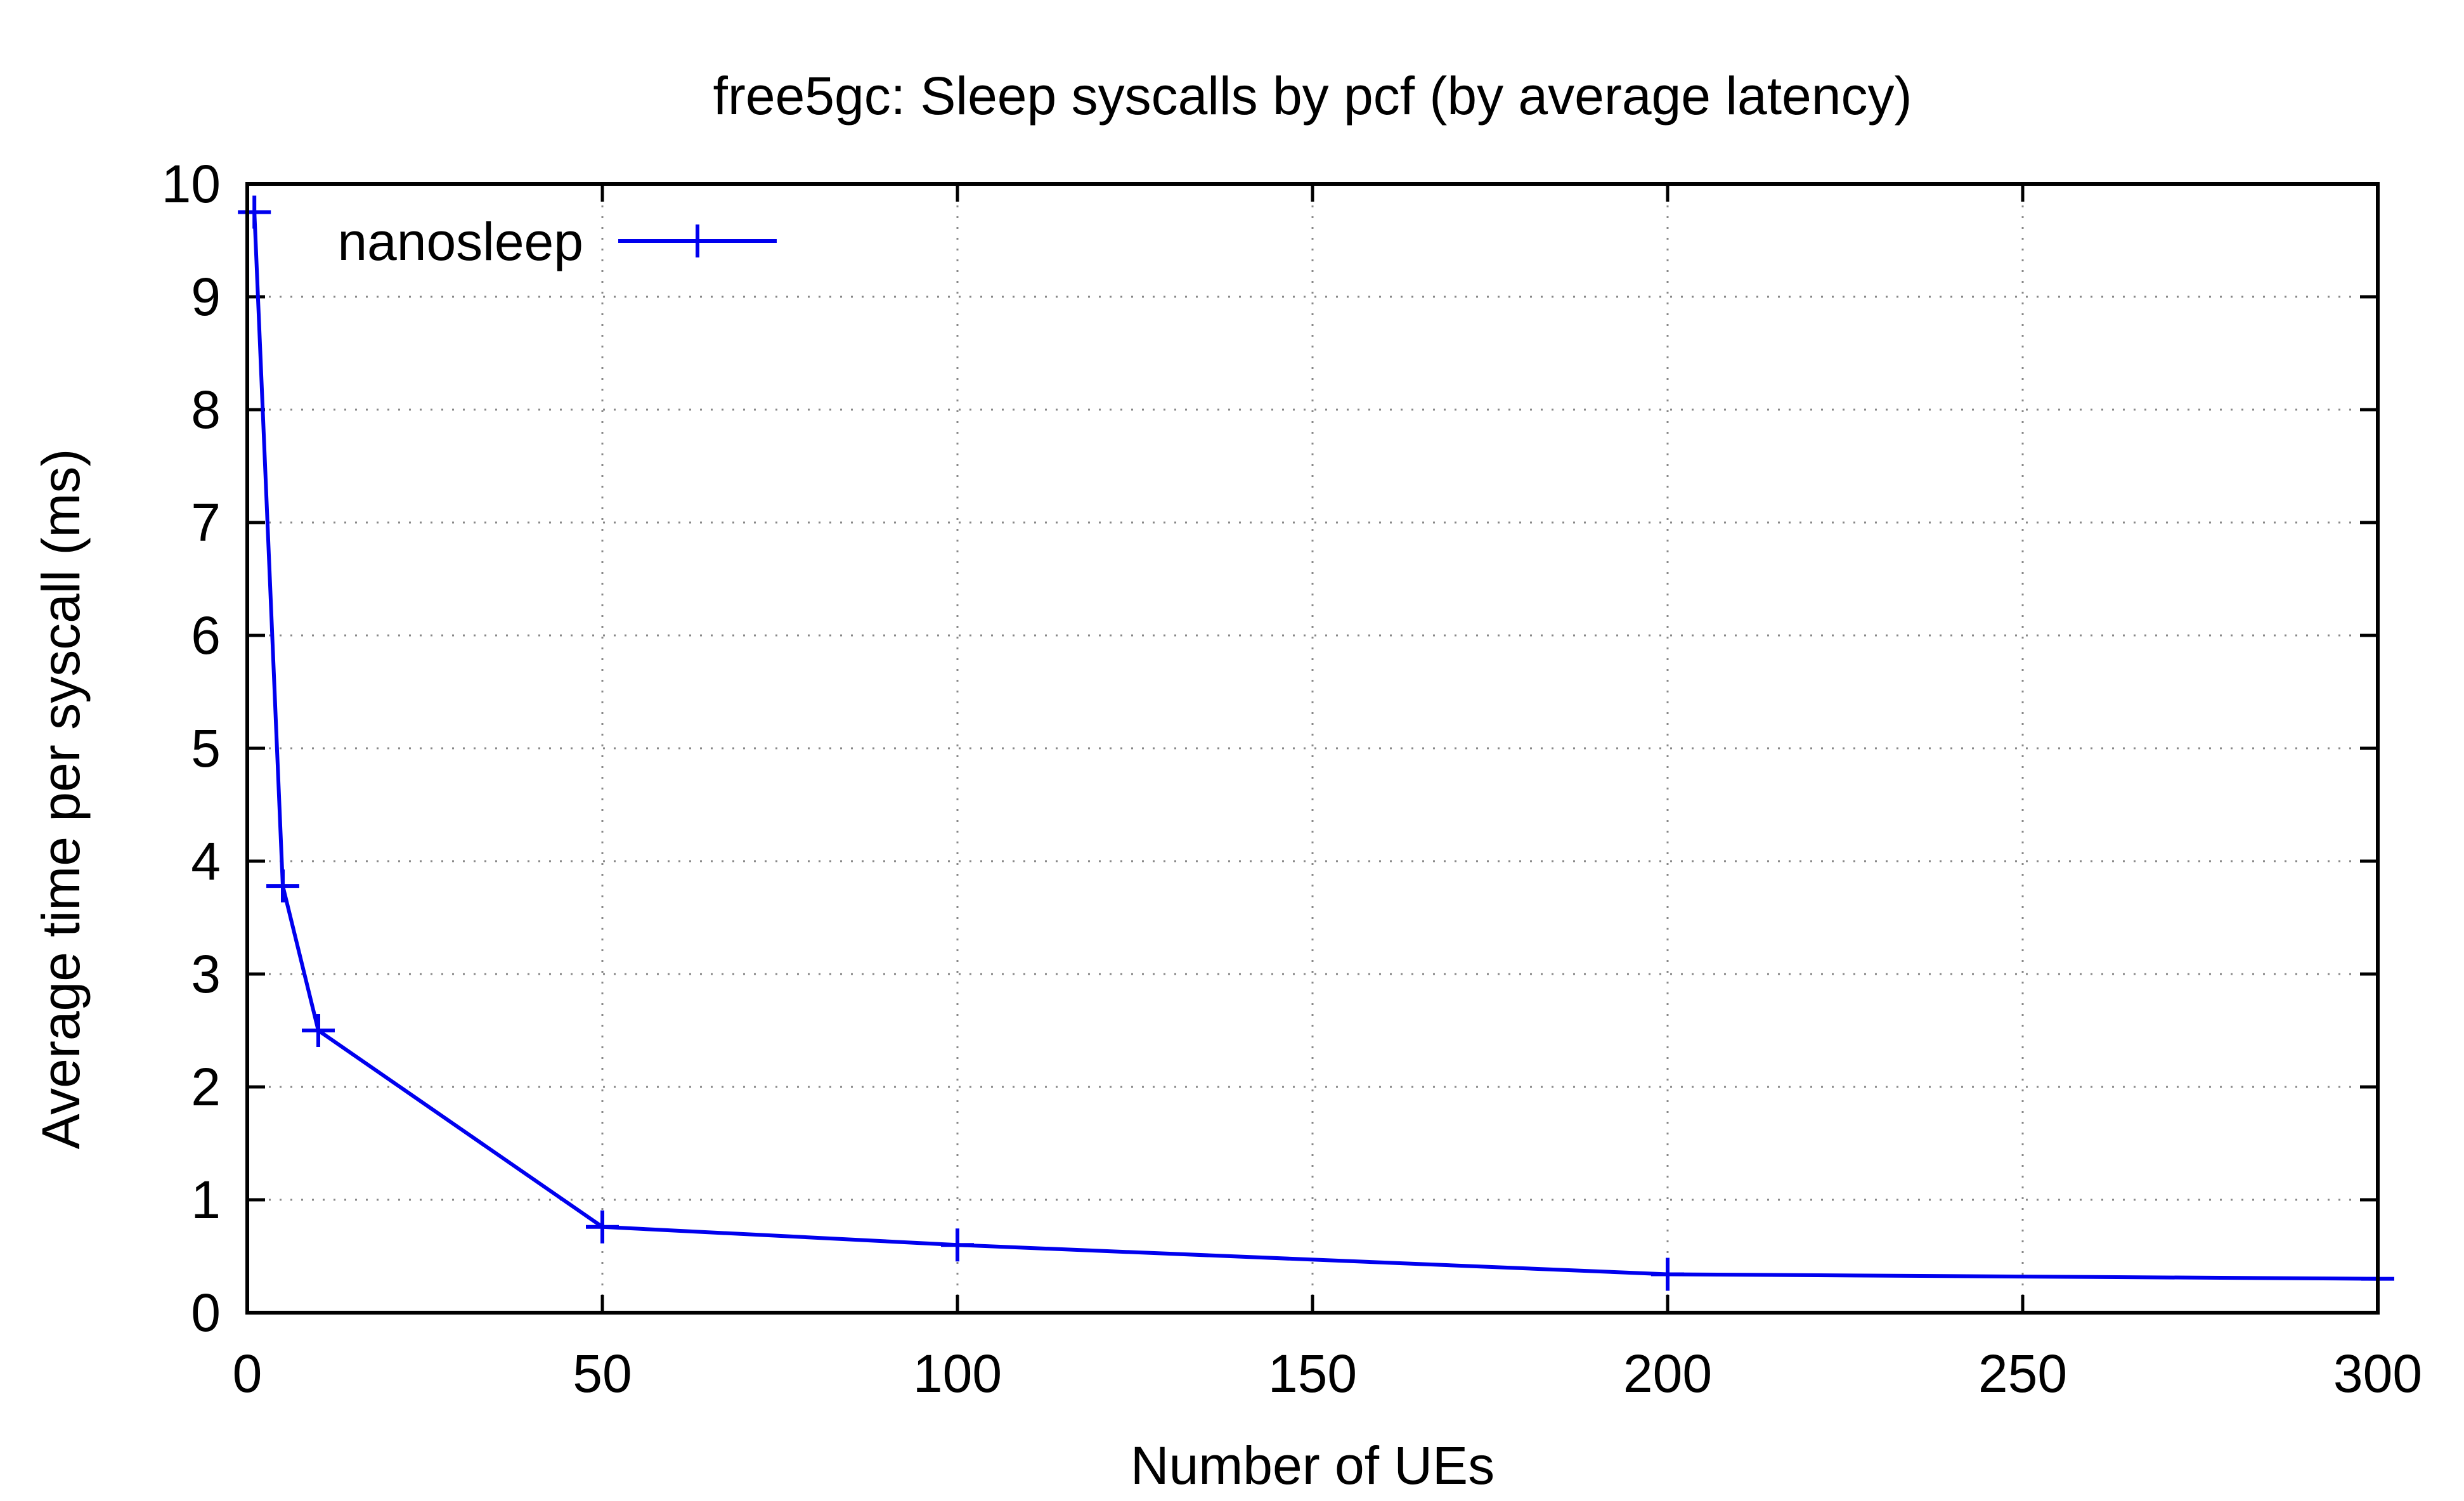 The height and width of the screenshot is (1501, 2464). What do you see at coordinates (206, 1200) in the screenshot?
I see `y-tick-label: 1` at bounding box center [206, 1200].